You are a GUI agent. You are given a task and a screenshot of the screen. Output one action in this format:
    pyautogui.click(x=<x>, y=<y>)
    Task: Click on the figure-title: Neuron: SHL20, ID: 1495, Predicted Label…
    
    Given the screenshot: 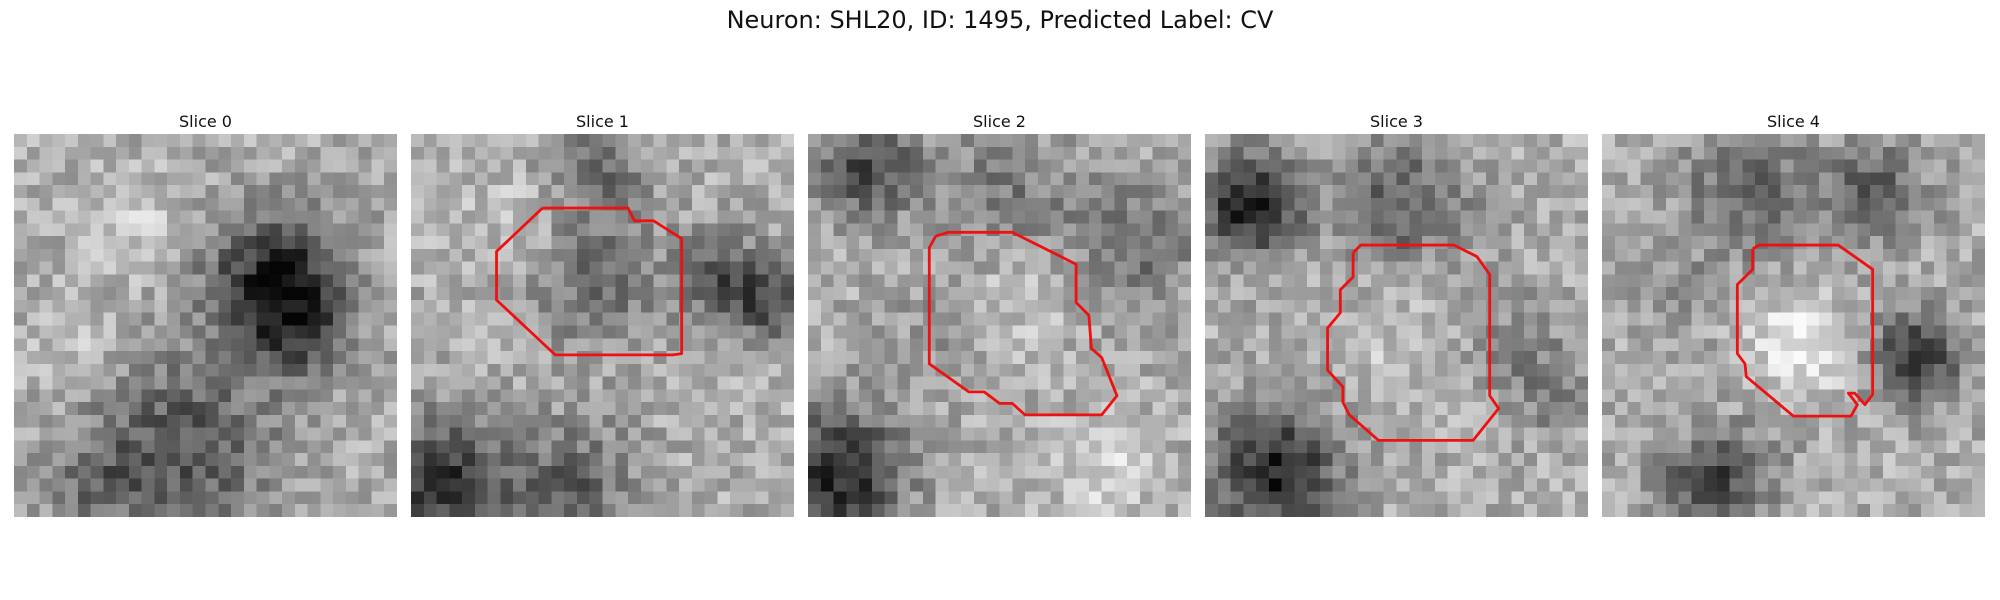 What is the action you would take?
    pyautogui.click(x=1000, y=20)
    